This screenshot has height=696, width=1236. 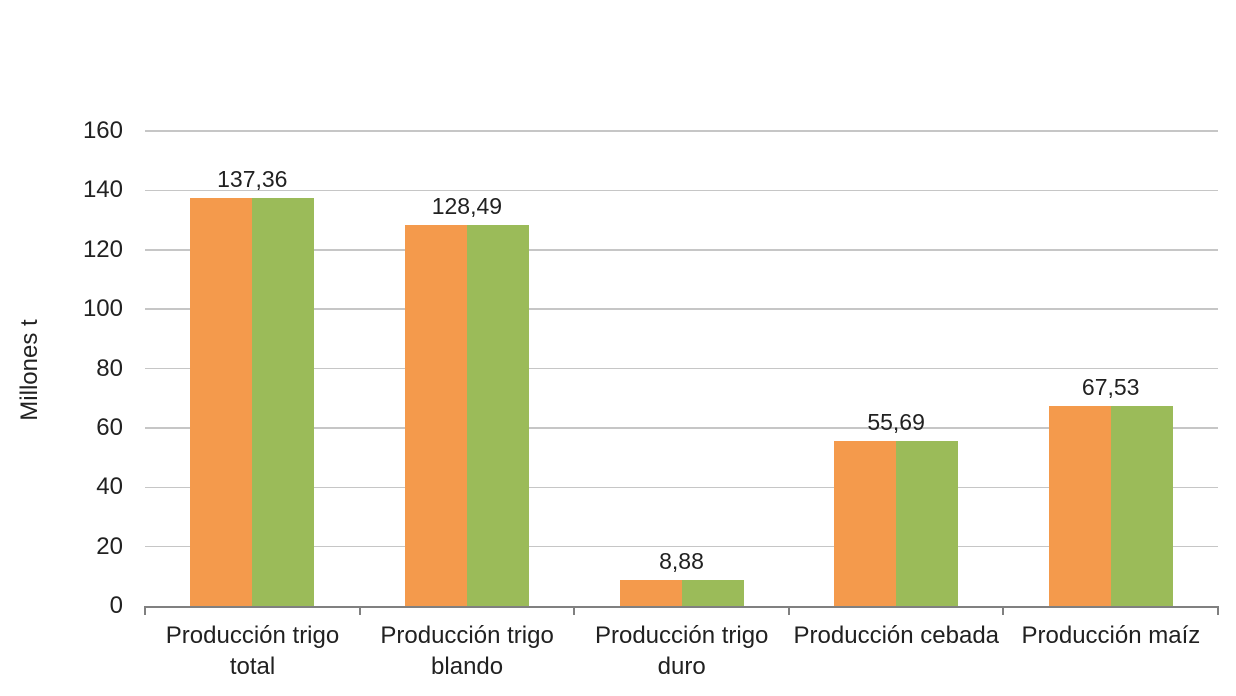 I want to click on y-tick-label: 80, so click(x=109, y=368).